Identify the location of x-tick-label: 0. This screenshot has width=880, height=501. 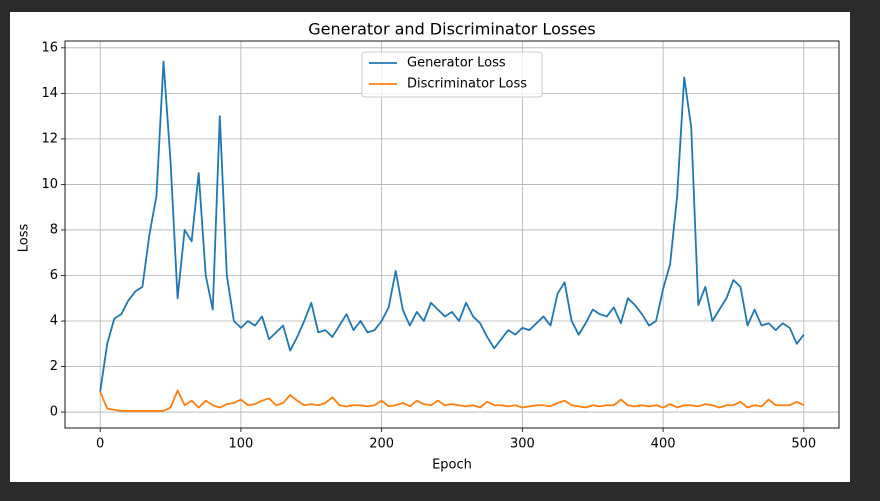
(100, 444).